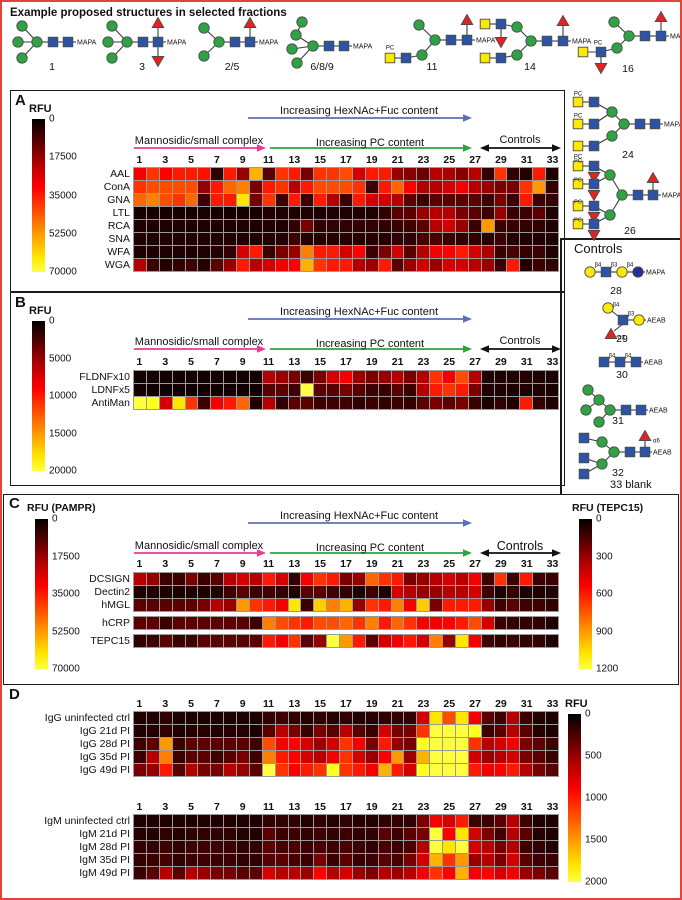 The image size is (682, 900). I want to click on scale-title-c-right: RFU (TEPC15), so click(608, 508).